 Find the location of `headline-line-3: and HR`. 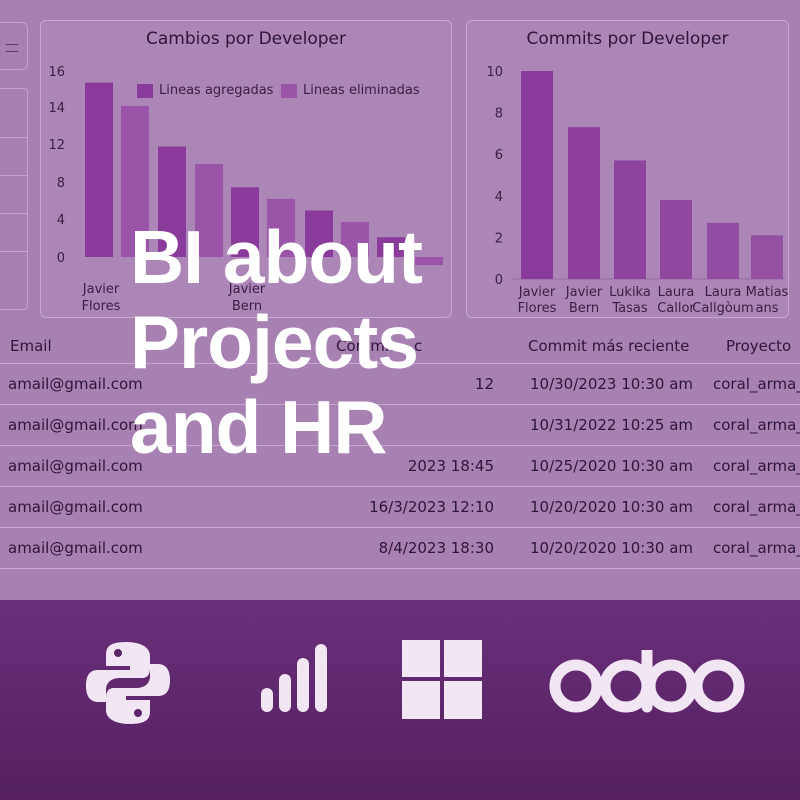

headline-line-3: and HR is located at coordinates (259, 427).